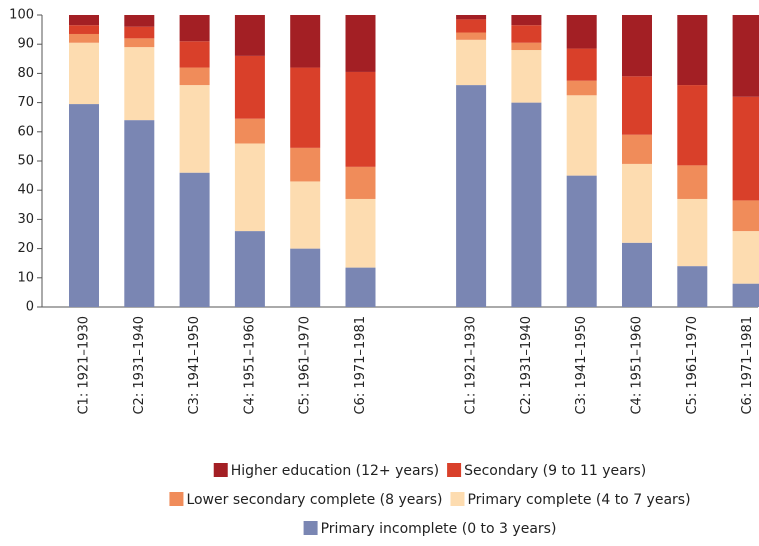 The height and width of the screenshot is (546, 759). I want to click on y-tick-label: 40, so click(25, 190).